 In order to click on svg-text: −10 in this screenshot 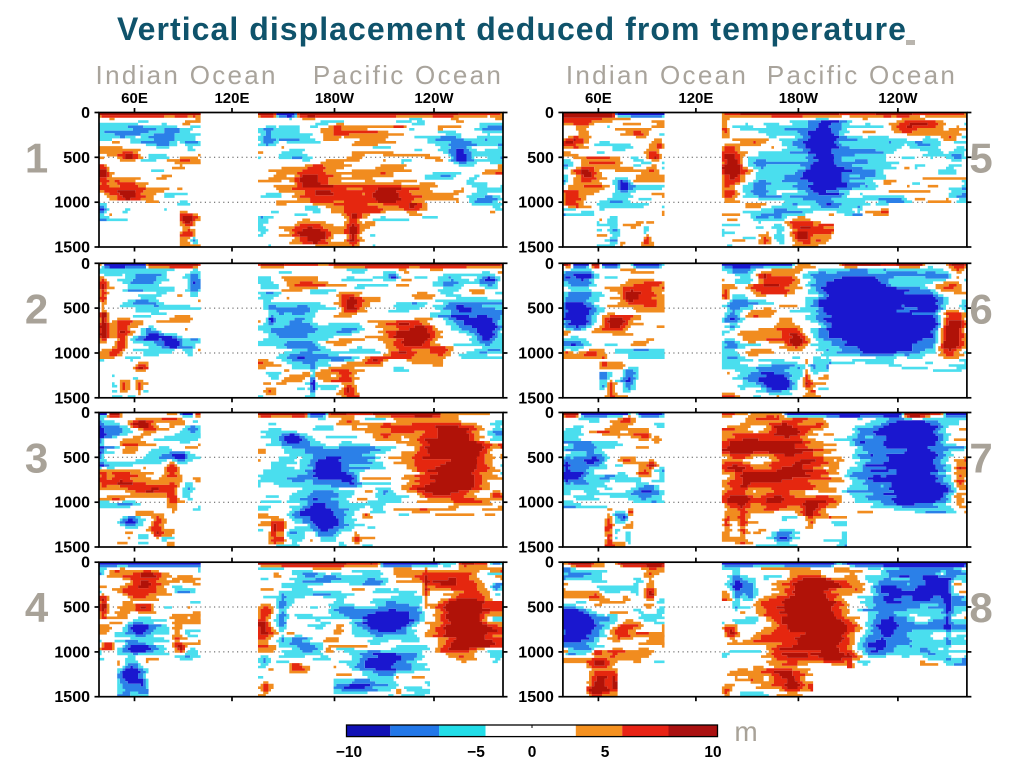, I will do `click(349, 752)`.